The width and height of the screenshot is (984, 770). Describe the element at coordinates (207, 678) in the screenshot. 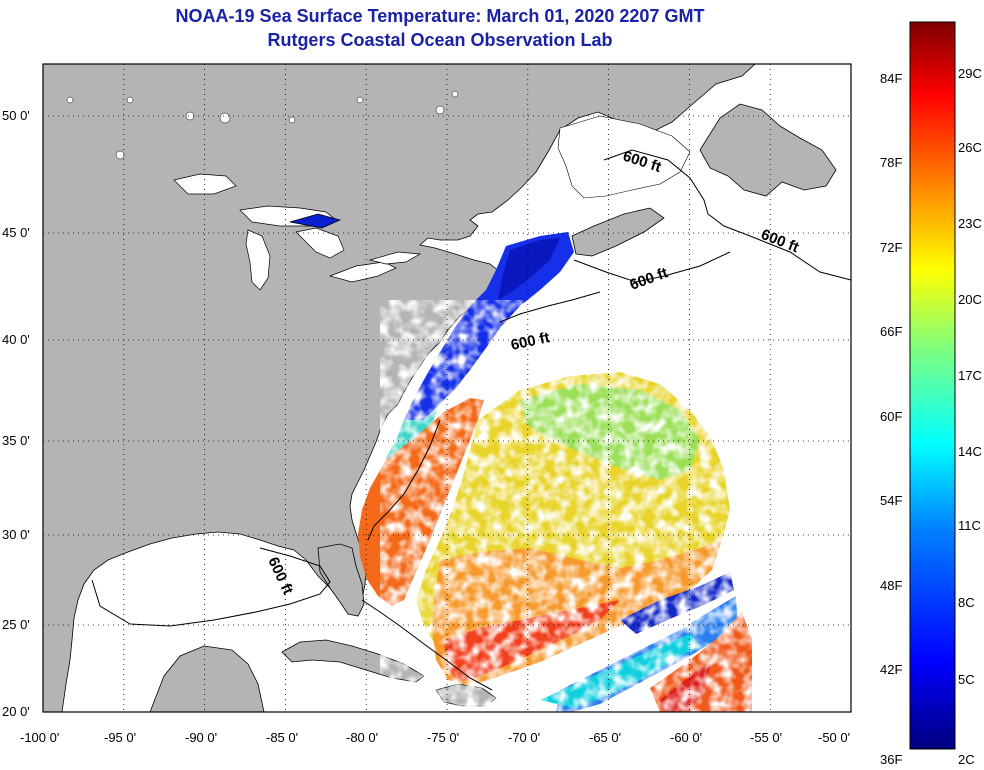

I see `land-yucatan` at that location.